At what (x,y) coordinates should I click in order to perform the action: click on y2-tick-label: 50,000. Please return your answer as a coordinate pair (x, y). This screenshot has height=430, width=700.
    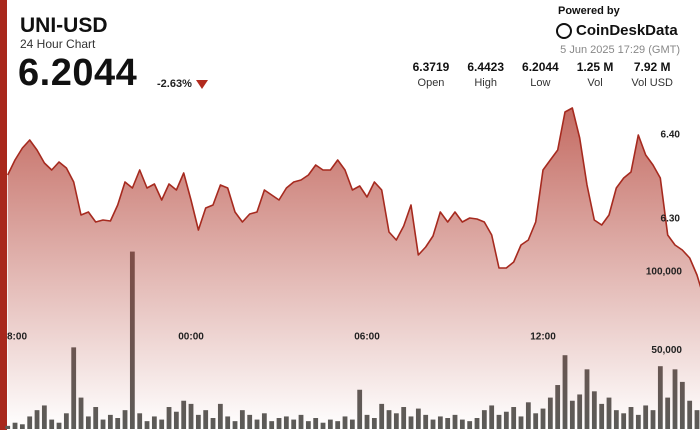
    Looking at the image, I should click on (666, 350).